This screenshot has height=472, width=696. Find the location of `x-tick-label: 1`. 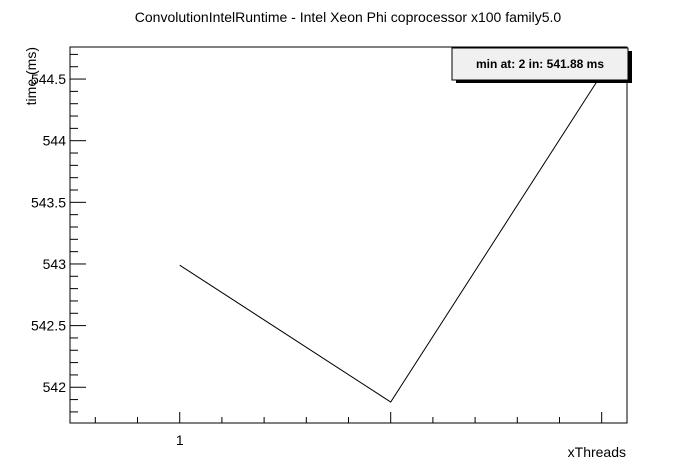

x-tick-label: 1 is located at coordinates (180, 440).